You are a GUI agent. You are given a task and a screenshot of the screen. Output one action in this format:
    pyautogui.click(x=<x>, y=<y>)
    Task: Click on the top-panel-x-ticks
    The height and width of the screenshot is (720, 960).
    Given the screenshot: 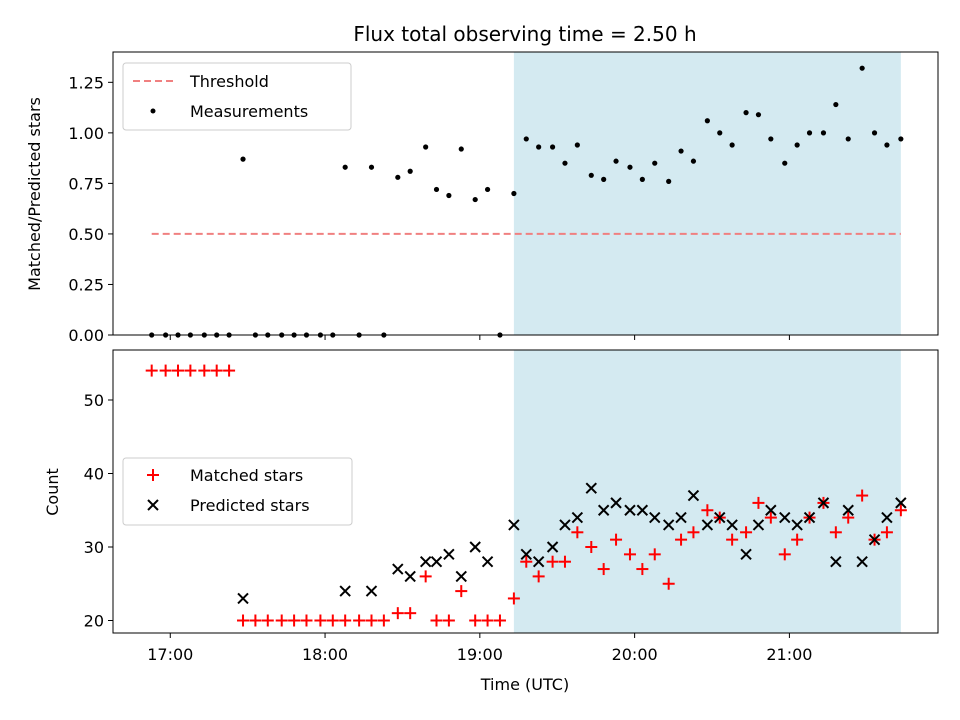 What is the action you would take?
    pyautogui.click(x=479, y=337)
    